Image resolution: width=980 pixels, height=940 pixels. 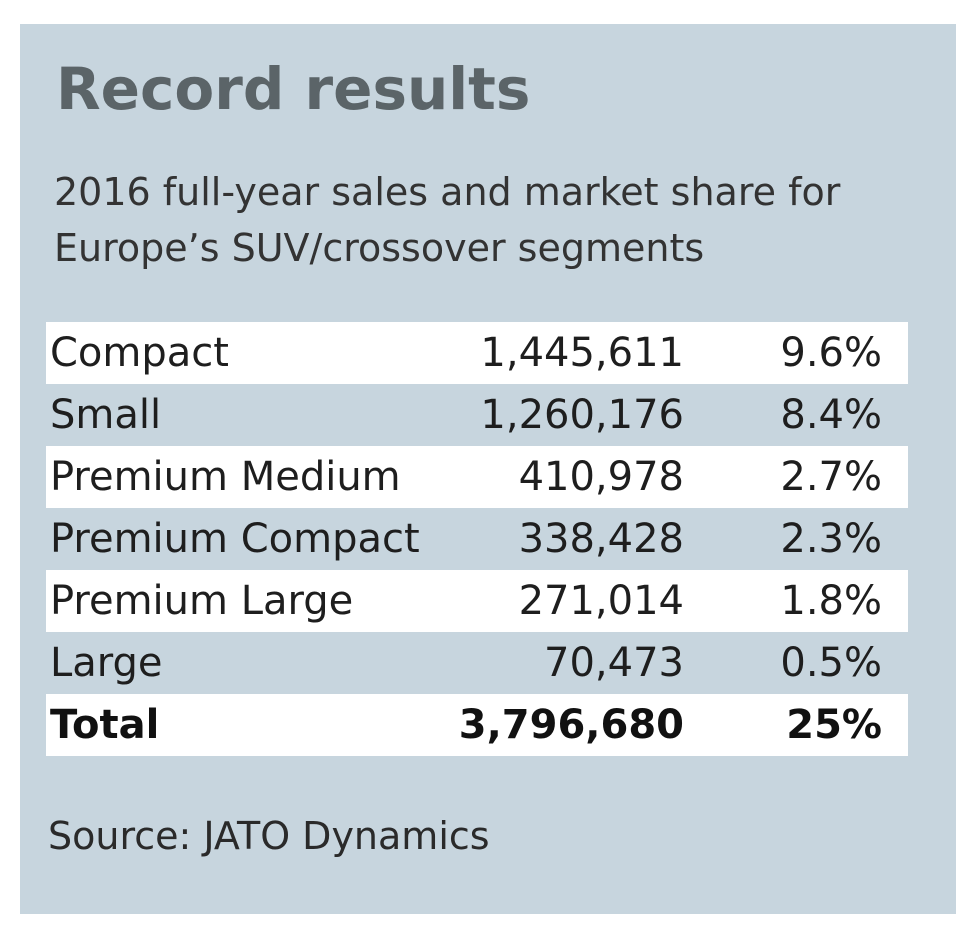 What do you see at coordinates (601, 477) in the screenshot?
I see `sales-value: 410,978` at bounding box center [601, 477].